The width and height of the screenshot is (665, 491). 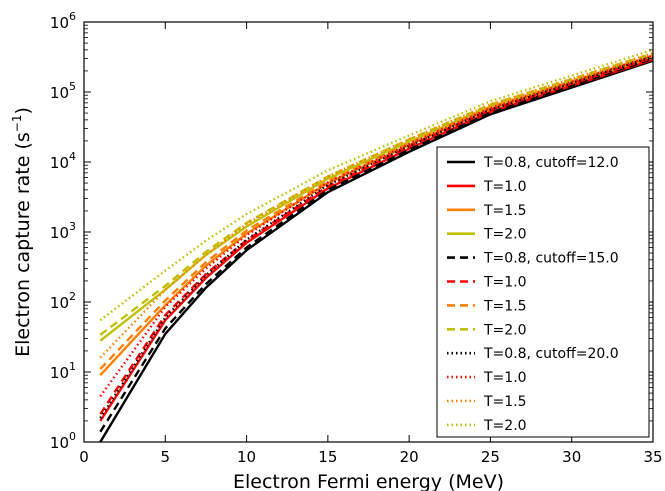 What do you see at coordinates (23, 110) in the screenshot?
I see `y-axis-label-close: )` at bounding box center [23, 110].